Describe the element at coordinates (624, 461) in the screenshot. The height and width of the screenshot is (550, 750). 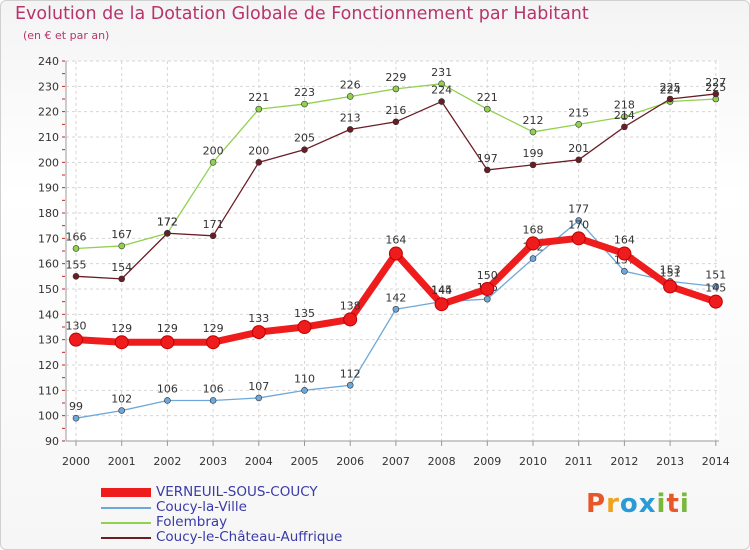
I see `x-tick-label: 2012` at that location.